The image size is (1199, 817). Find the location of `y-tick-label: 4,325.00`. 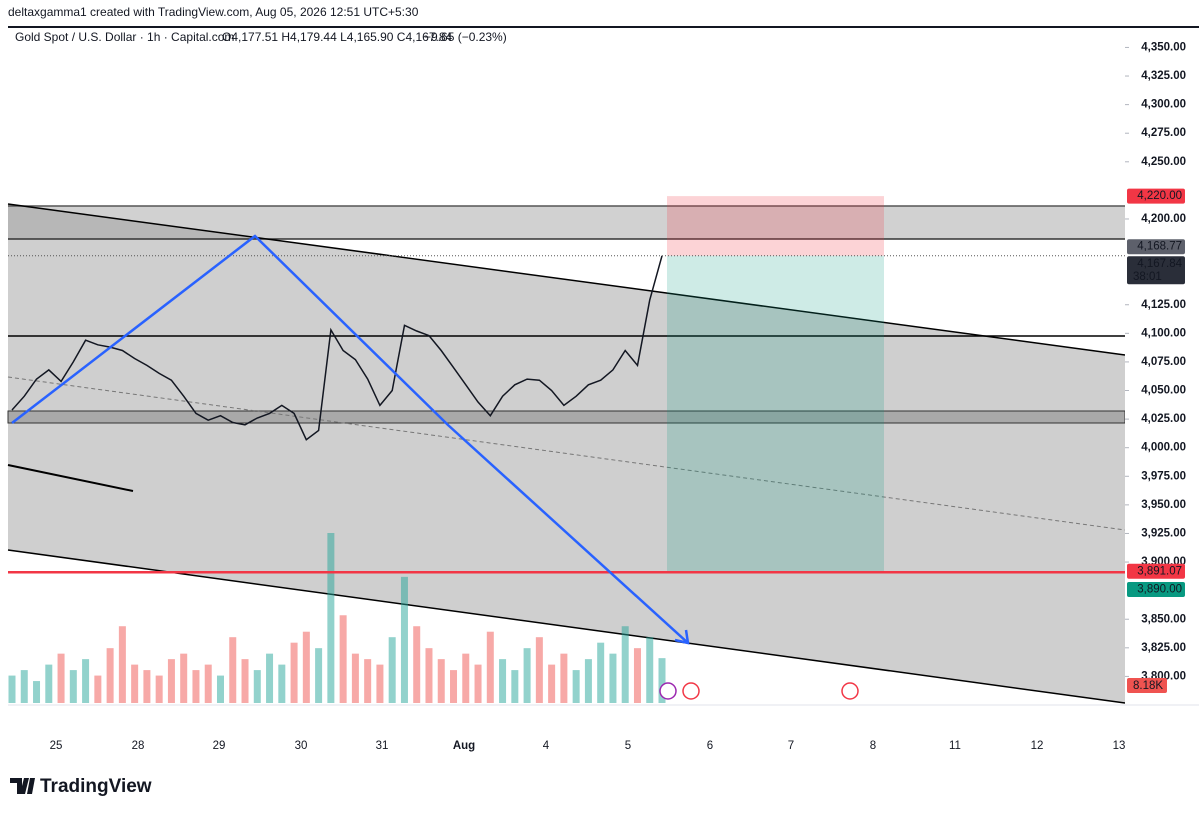

y-tick-label: 4,325.00 is located at coordinates (1163, 76).